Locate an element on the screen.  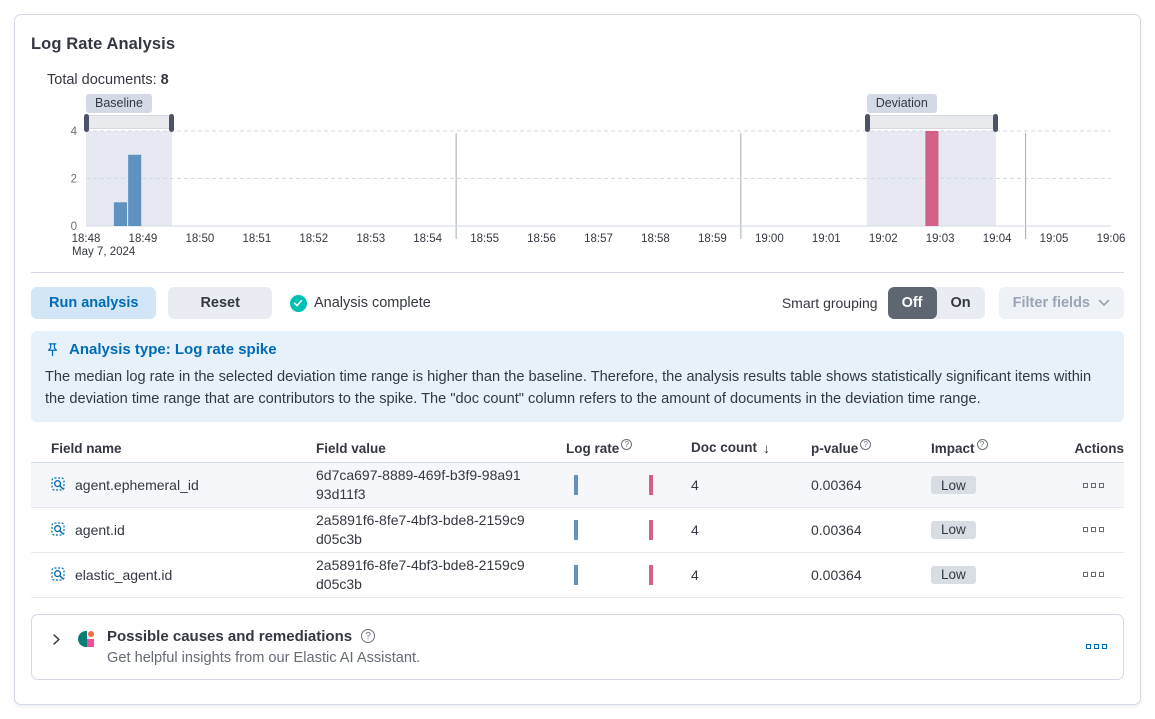
filter-fields-button: Filter fields is located at coordinates (1061, 303).